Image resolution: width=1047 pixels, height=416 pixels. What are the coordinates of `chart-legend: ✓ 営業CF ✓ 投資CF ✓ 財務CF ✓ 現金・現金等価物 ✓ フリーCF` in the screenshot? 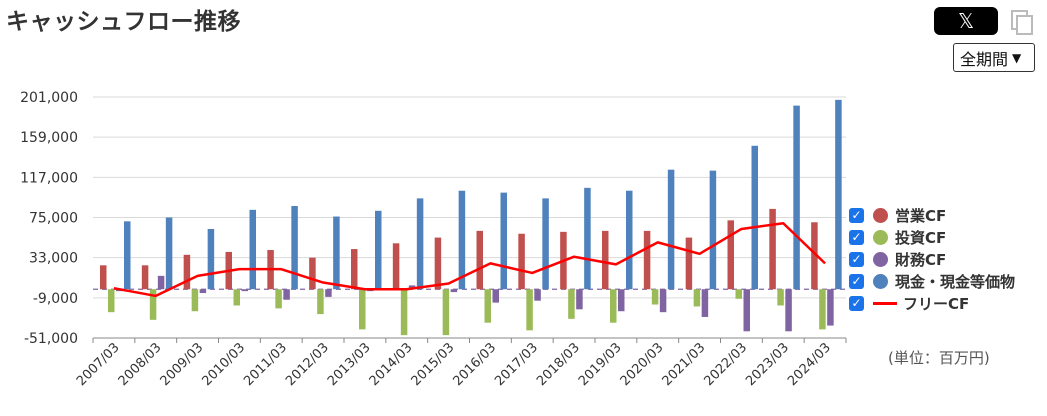 It's located at (932, 259).